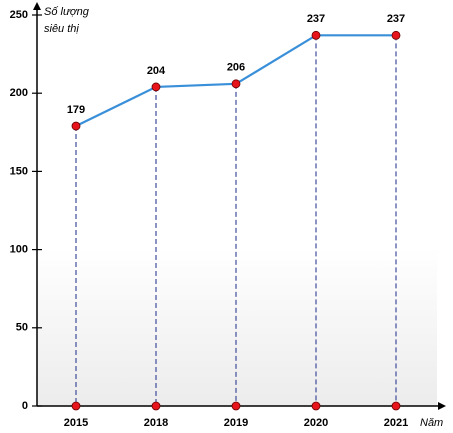  What do you see at coordinates (236, 68) in the screenshot?
I see `data-label: 206` at bounding box center [236, 68].